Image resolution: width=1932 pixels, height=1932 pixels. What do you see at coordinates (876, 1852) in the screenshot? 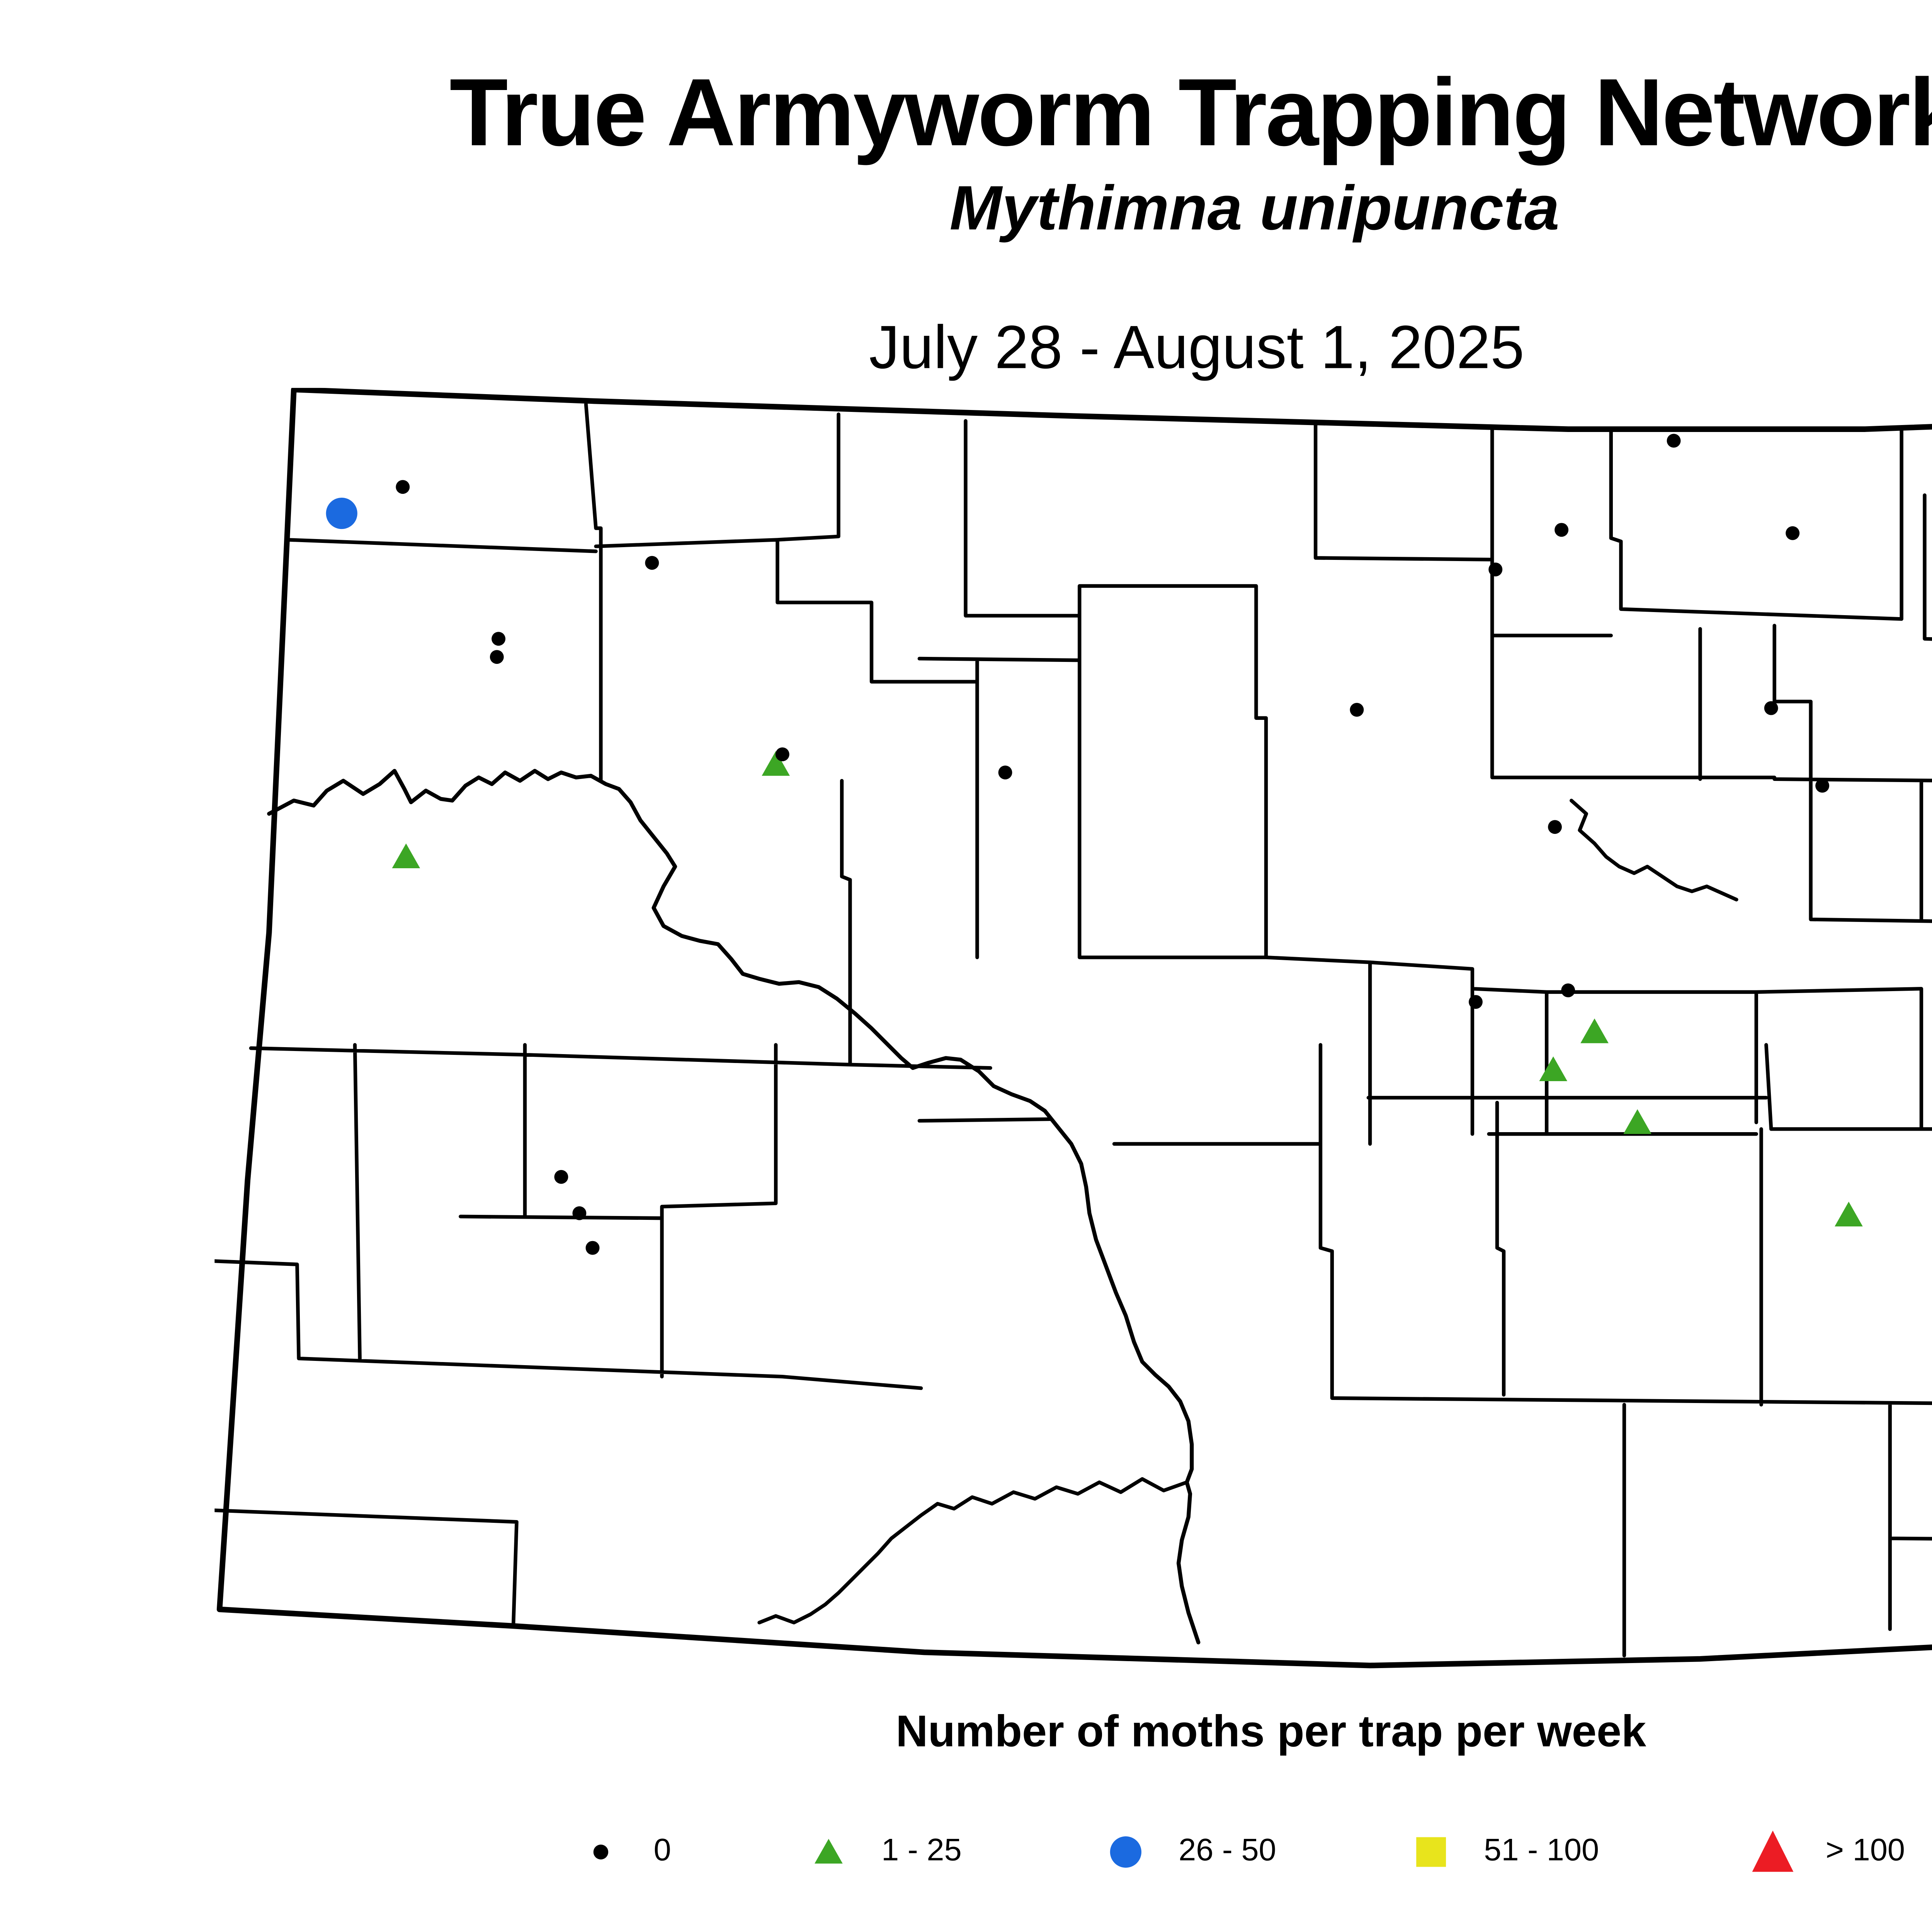
I see `legend-item-cat_1_25: 1 - 25` at bounding box center [876, 1852].